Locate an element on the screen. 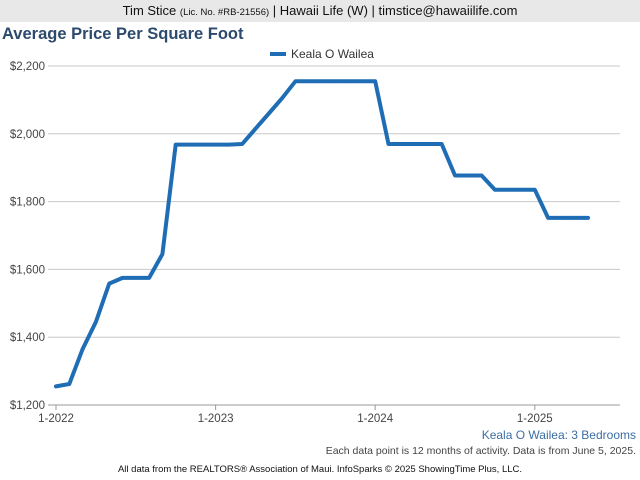 Image resolution: width=640 pixels, height=480 pixels. y-tick-label: $1,200 is located at coordinates (27, 406).